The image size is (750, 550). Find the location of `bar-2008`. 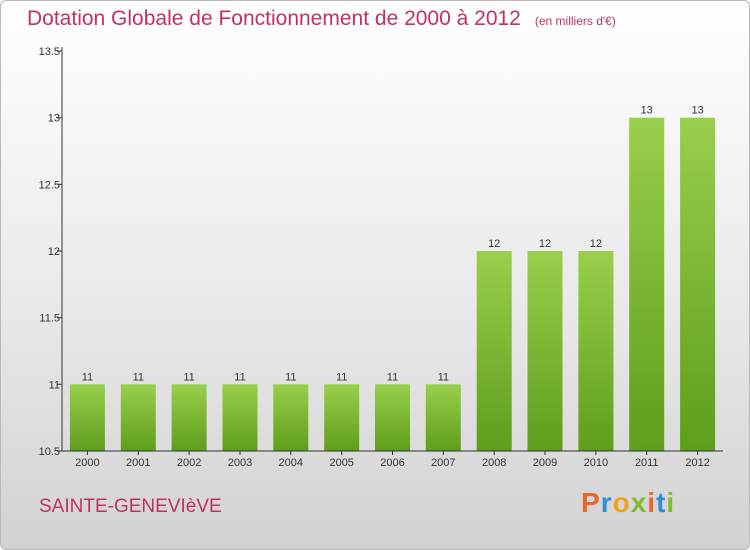

bar-2008 is located at coordinates (494, 351).